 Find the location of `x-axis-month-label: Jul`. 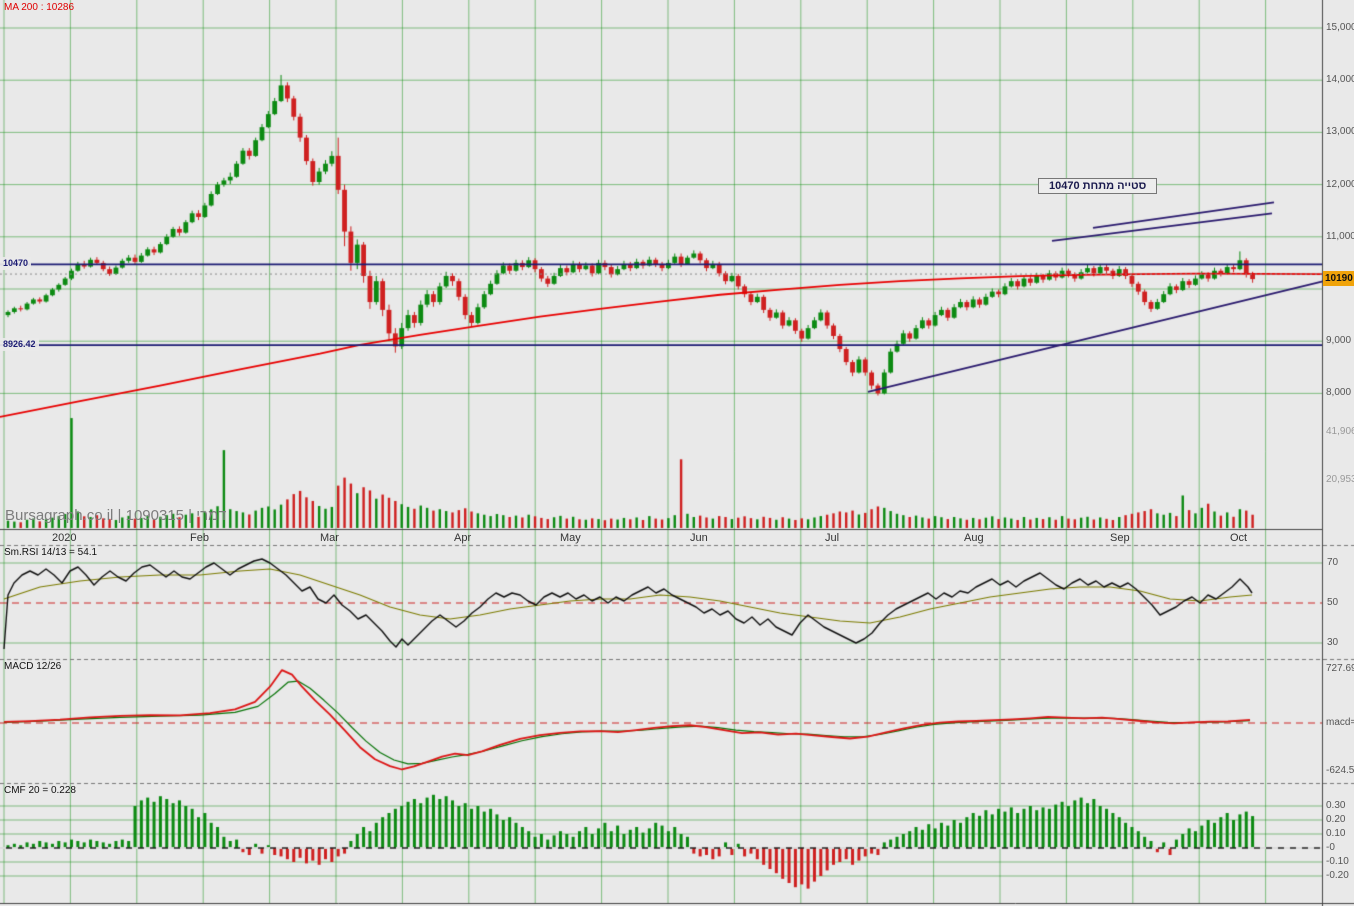

x-axis-month-label: Jul is located at coordinates (832, 538).